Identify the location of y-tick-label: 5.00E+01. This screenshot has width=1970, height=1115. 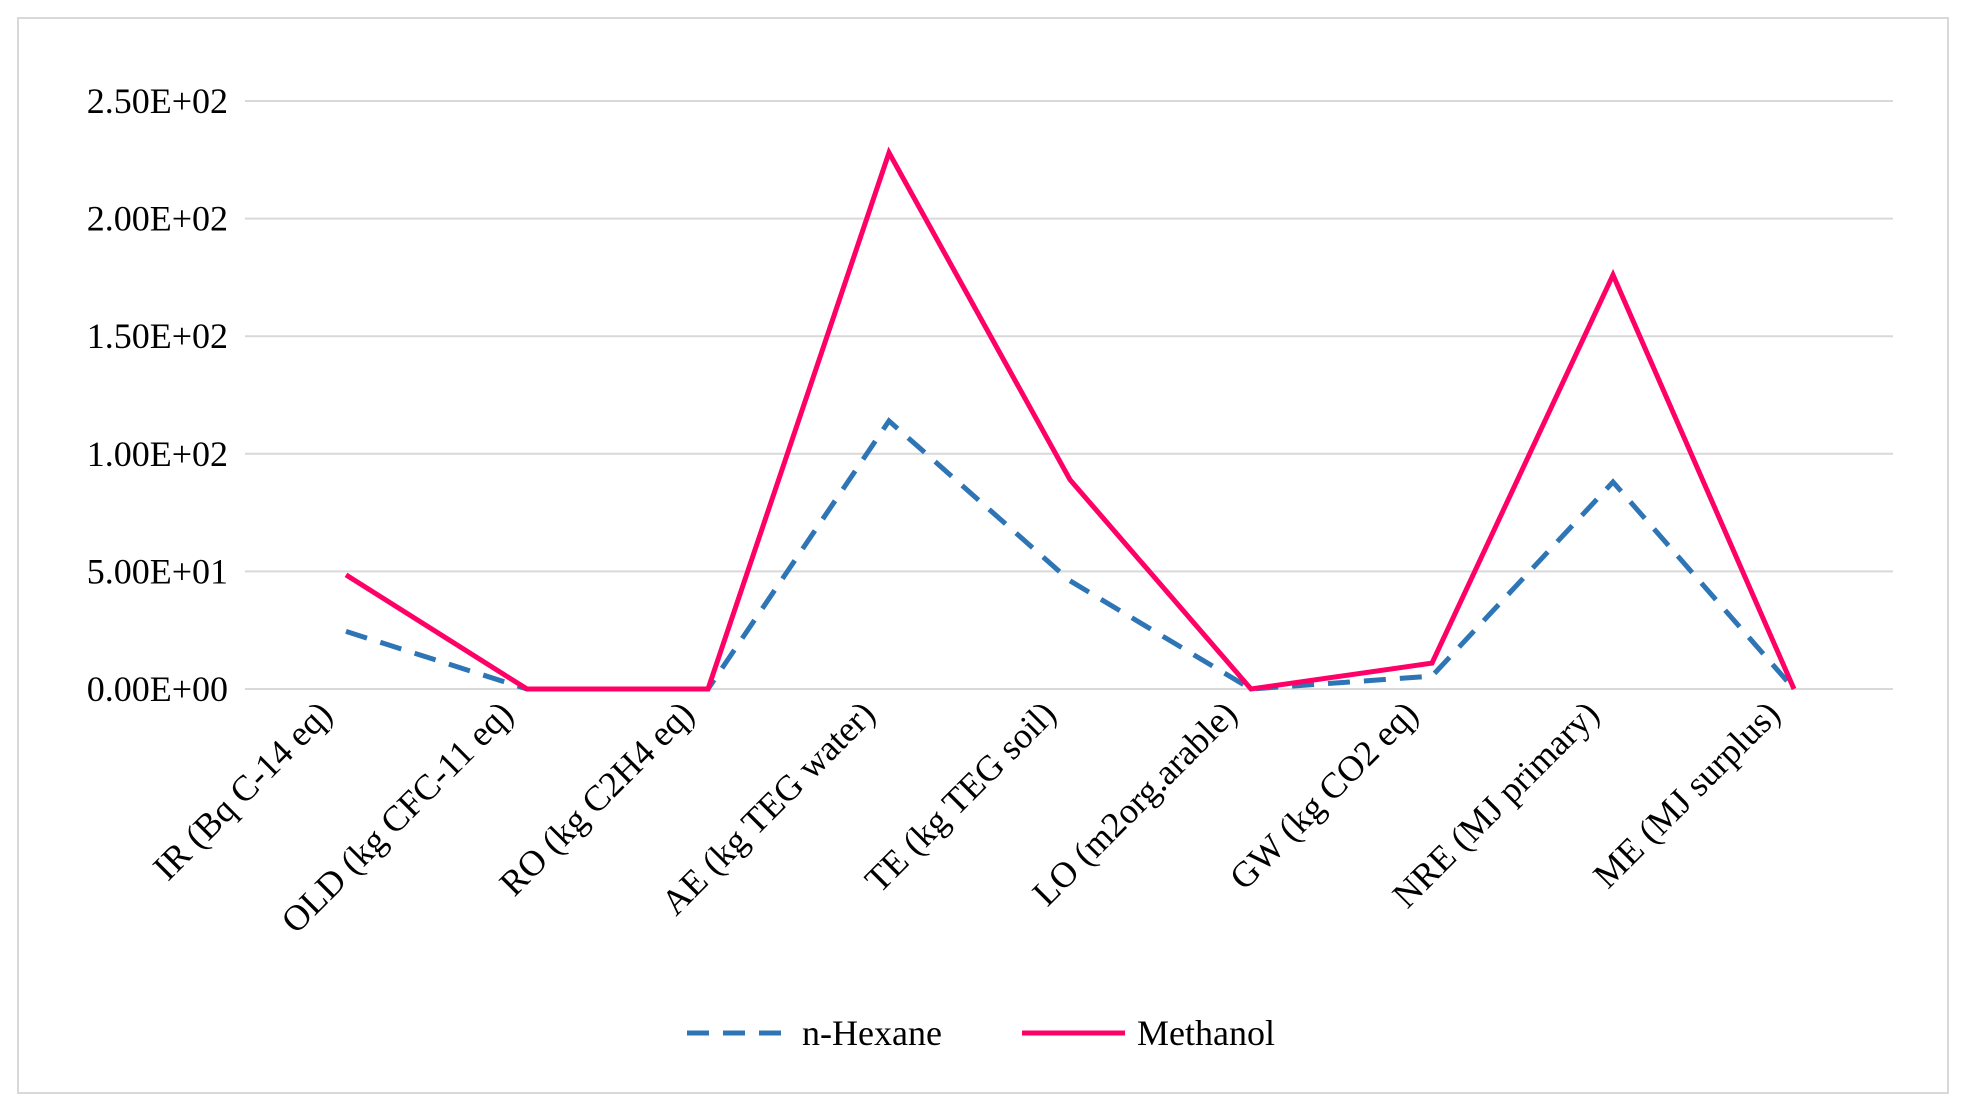
(157, 571).